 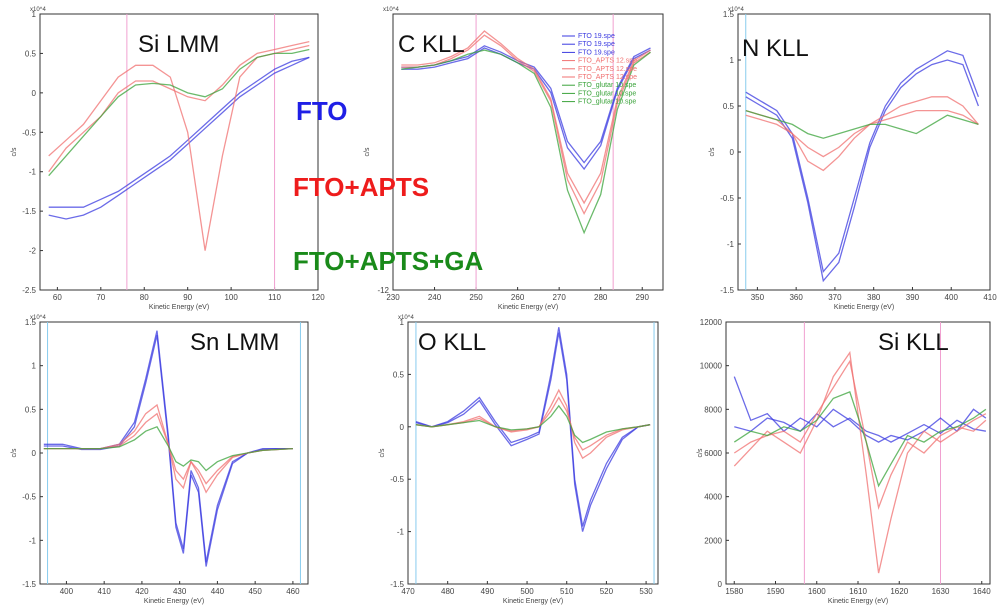 What do you see at coordinates (100, 297) in the screenshot?
I see `x-tick-label: 70` at bounding box center [100, 297].